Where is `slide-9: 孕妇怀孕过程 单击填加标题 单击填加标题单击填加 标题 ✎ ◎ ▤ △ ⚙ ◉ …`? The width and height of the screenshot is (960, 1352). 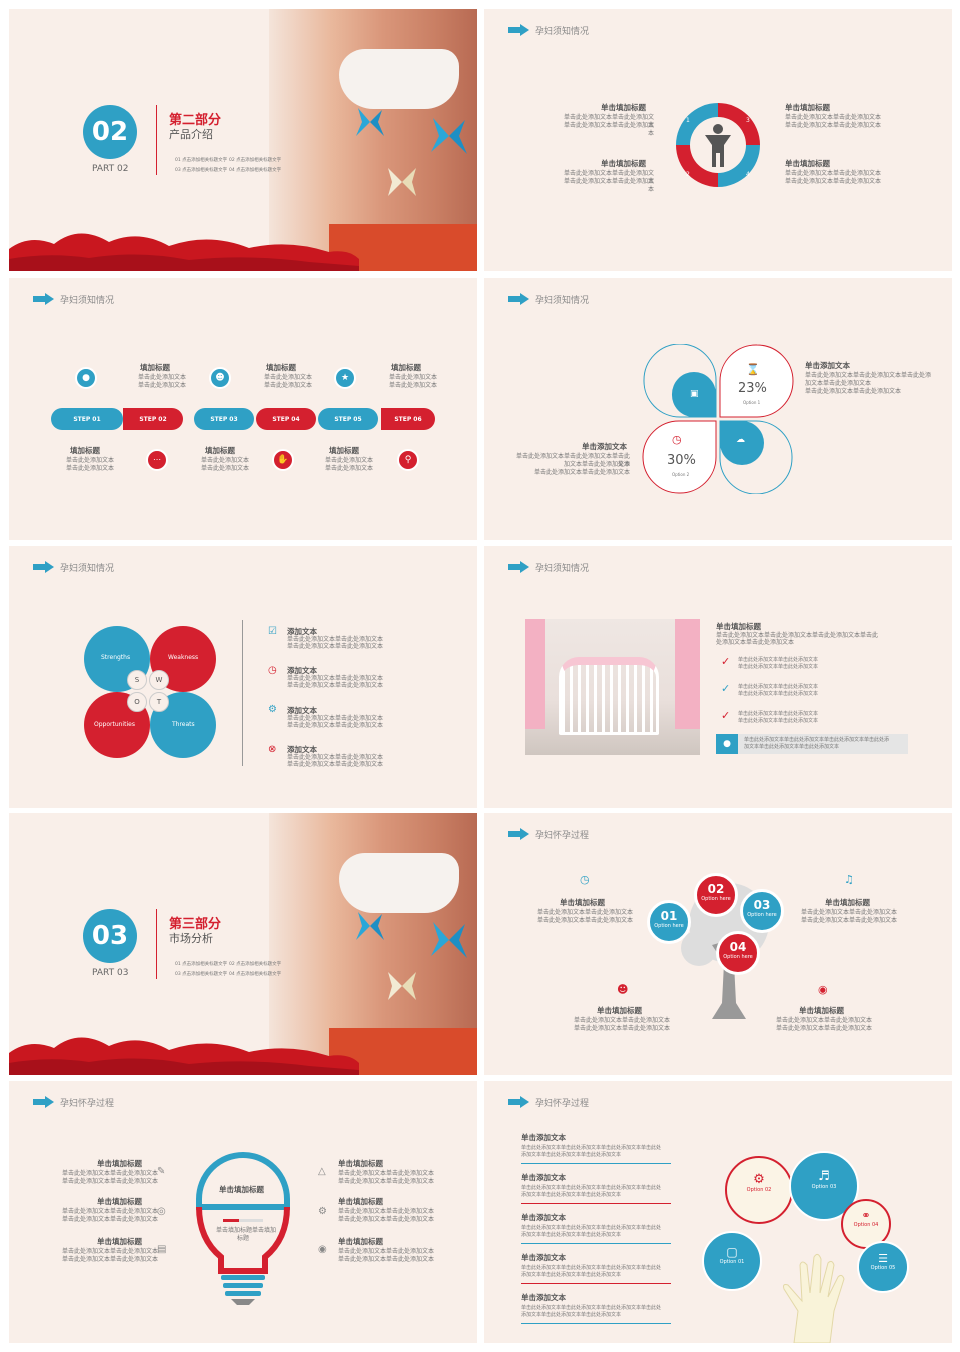
slide-9: 孕妇怀孕过程 单击填加标题 单击填加标题单击填加 标题 ✎ ◎ ▤ △ ⚙ ◉ … is located at coordinates (243, 1212).